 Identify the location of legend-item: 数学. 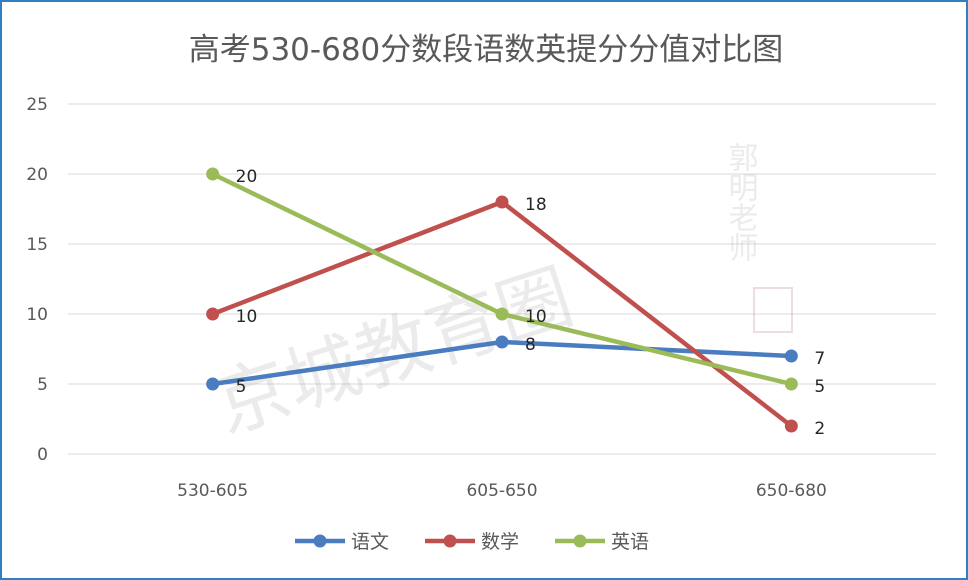
(472, 542).